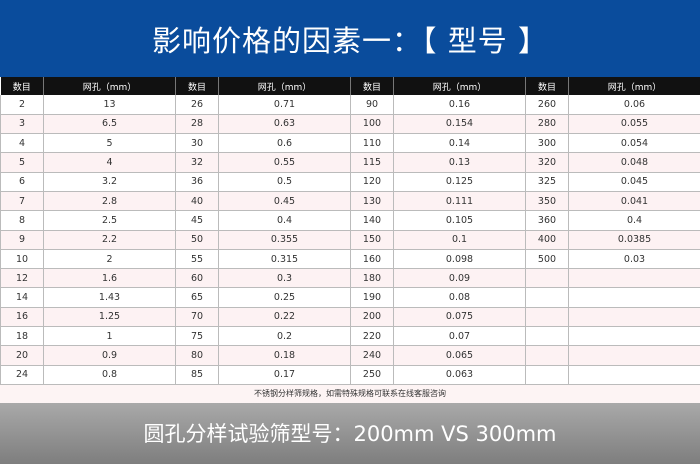 Image resolution: width=700 pixels, height=464 pixels. I want to click on table-row: 9 2.2 50 0.355 150 0.1 400 0.0385, so click(350, 240).